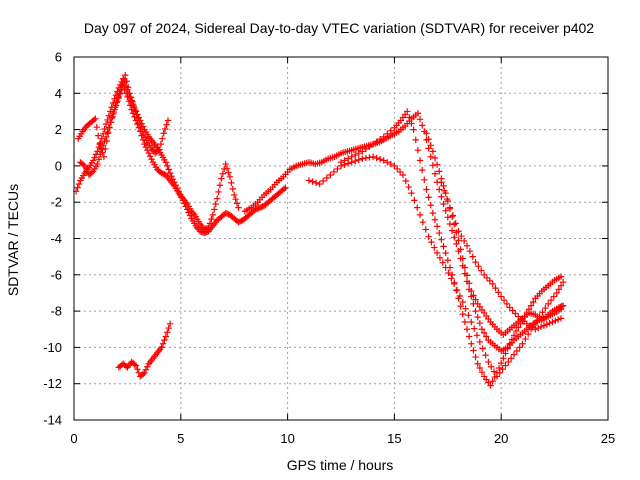 This screenshot has width=640, height=480. What do you see at coordinates (494, 234) in the screenshot?
I see `series-track-h` at bounding box center [494, 234].